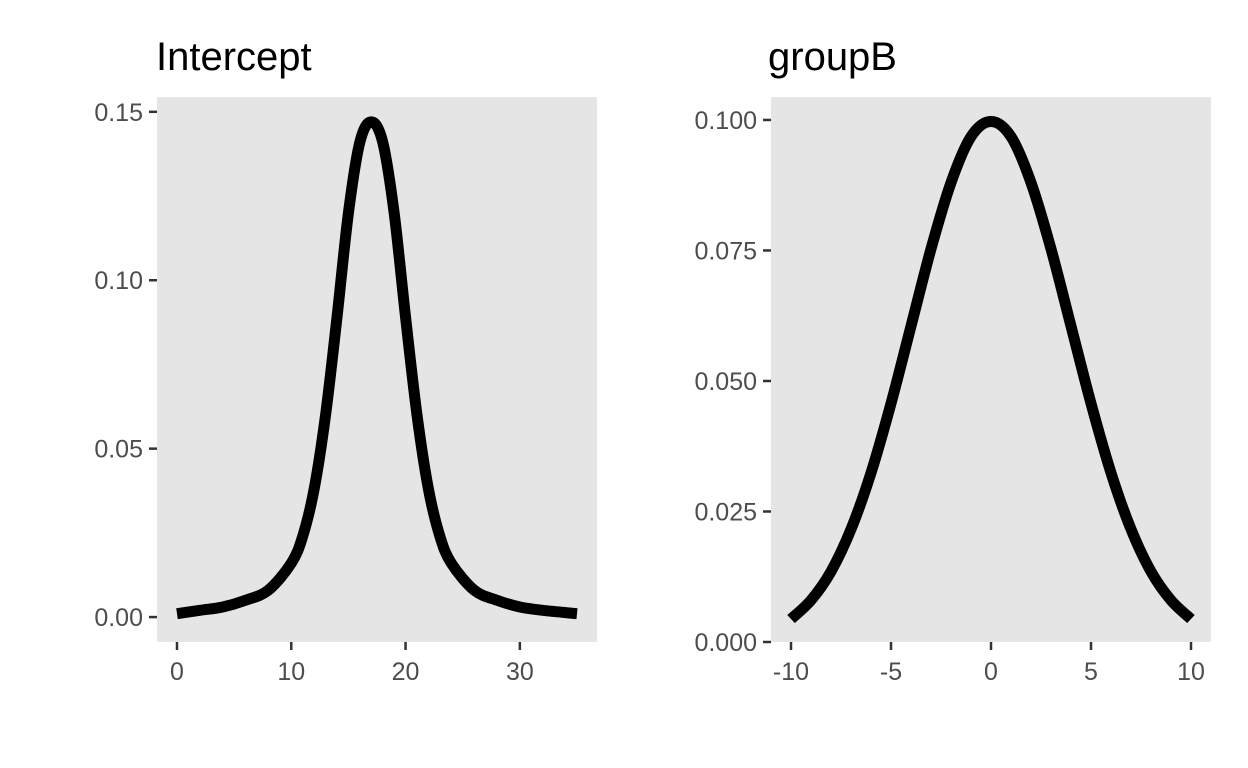 Image resolution: width=1248 pixels, height=768 pixels. Describe the element at coordinates (725, 512) in the screenshot. I see `y-tick-label: 0.025` at that location.